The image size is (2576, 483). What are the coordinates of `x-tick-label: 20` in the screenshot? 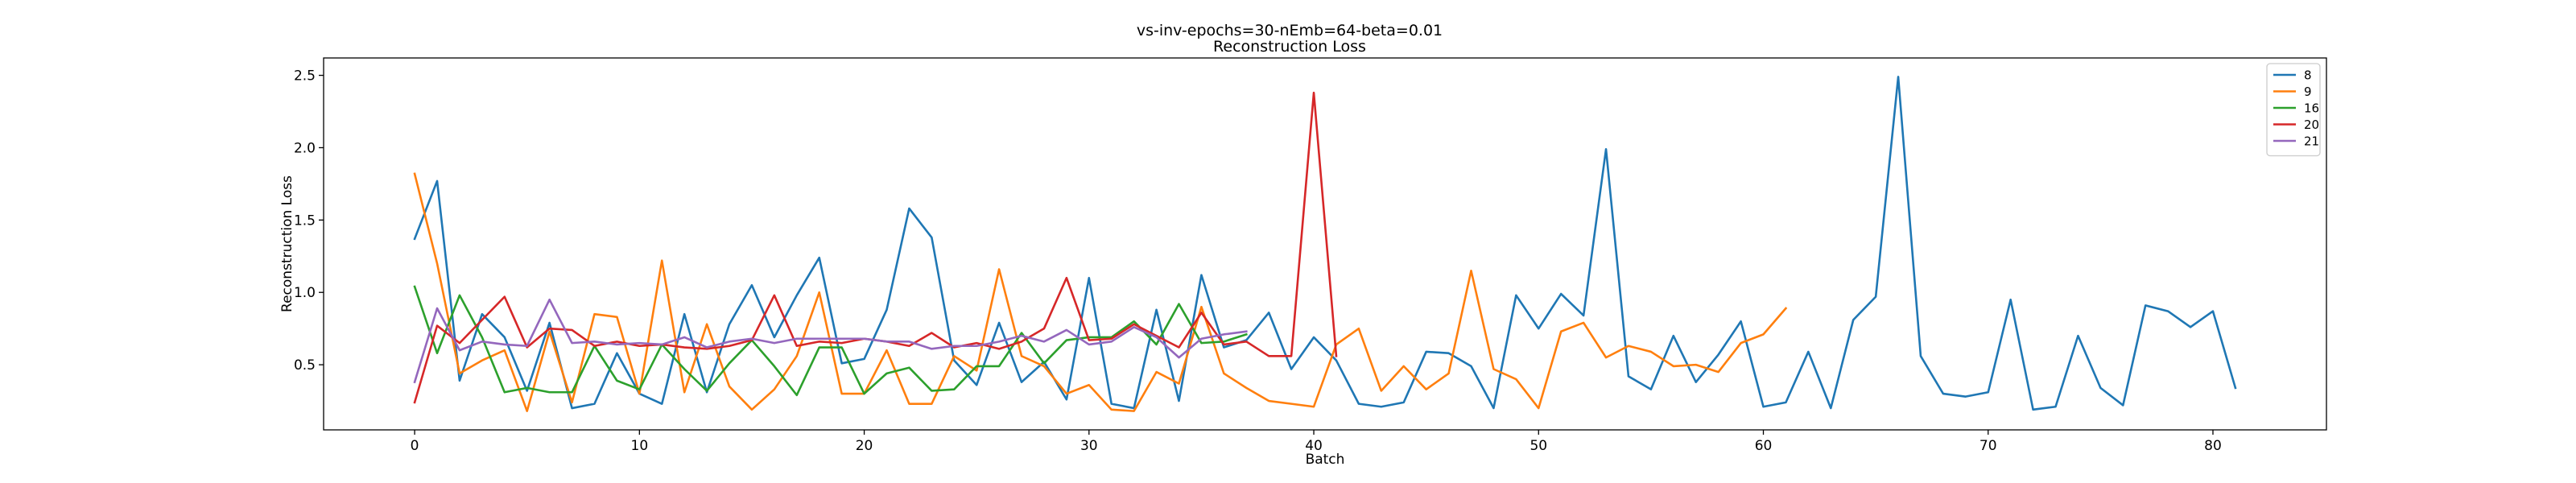 It's located at (864, 446).